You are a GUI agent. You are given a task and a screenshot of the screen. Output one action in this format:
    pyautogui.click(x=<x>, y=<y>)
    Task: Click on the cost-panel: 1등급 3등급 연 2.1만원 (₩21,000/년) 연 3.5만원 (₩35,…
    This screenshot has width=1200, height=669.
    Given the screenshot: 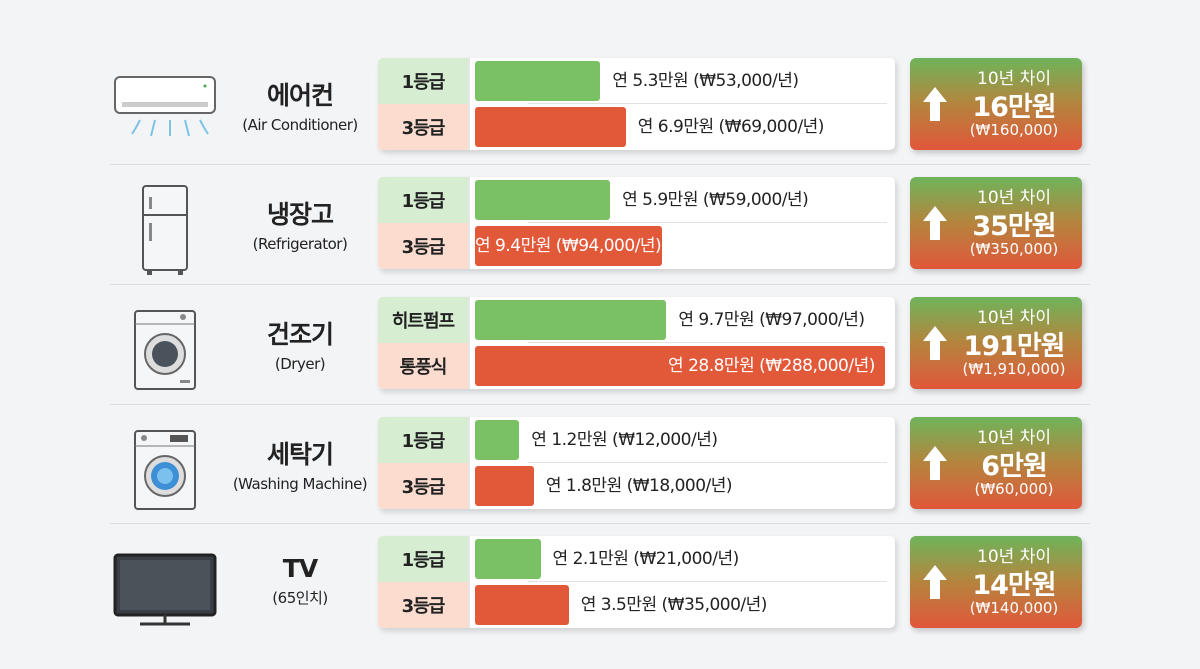 What is the action you would take?
    pyautogui.click(x=636, y=582)
    